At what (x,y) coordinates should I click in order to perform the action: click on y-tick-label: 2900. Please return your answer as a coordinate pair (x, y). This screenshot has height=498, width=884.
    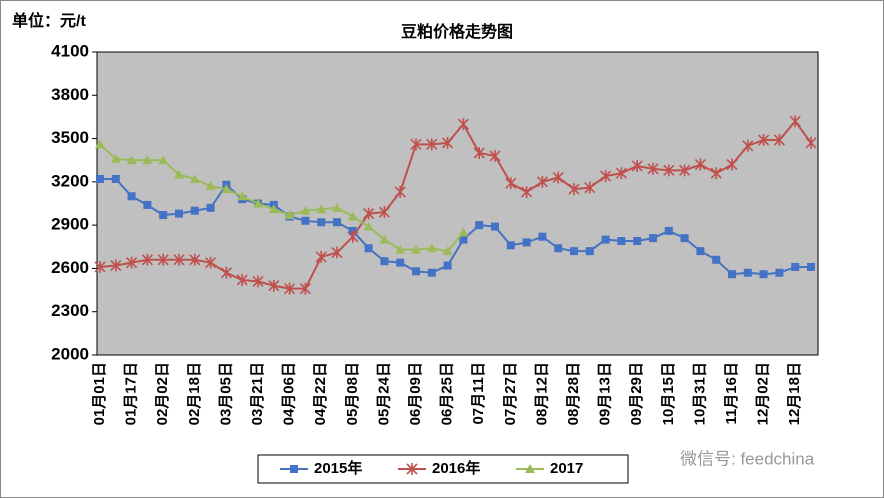
    Looking at the image, I should click on (70, 224).